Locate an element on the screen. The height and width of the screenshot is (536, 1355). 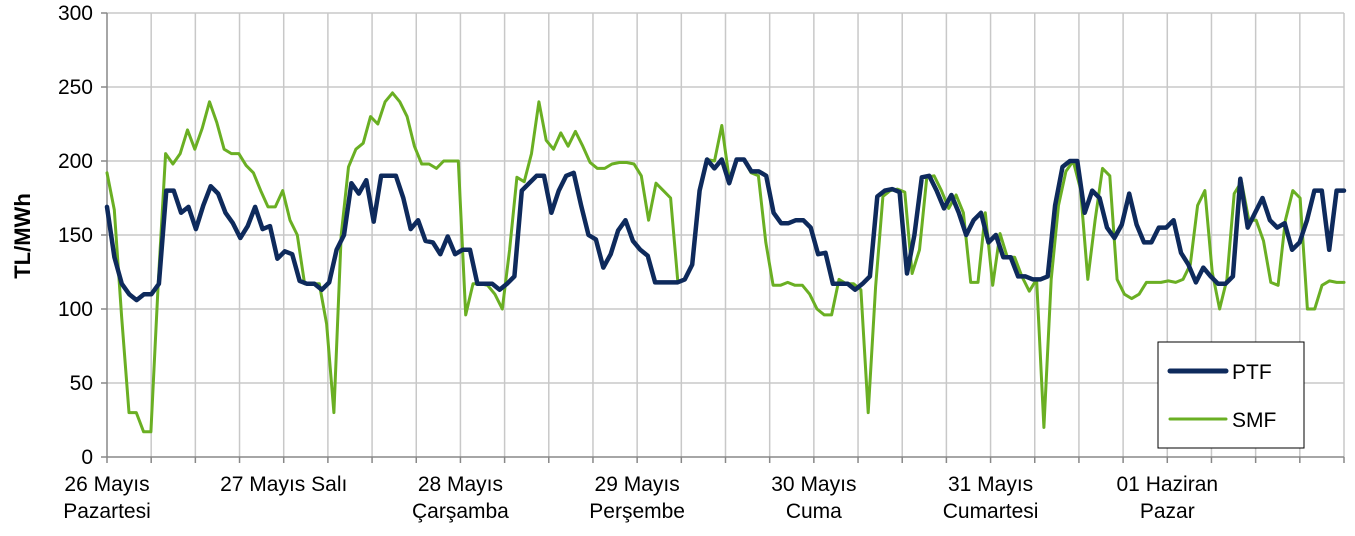
y-tick-label: 50 is located at coordinates (81, 383).